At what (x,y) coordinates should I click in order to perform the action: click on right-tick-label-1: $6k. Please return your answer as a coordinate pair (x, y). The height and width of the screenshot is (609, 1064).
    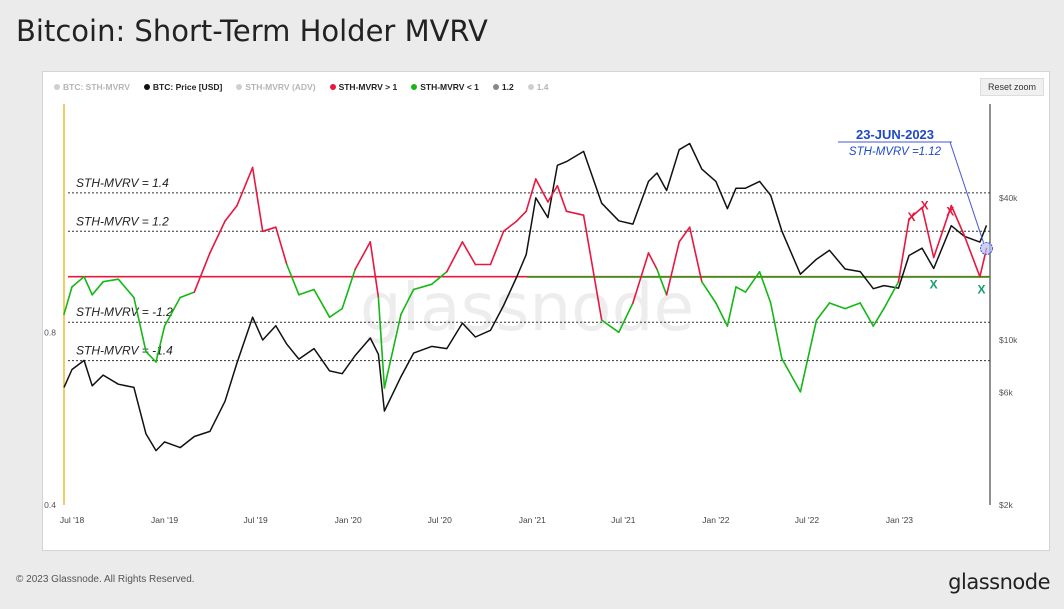
    Looking at the image, I should click on (1006, 392).